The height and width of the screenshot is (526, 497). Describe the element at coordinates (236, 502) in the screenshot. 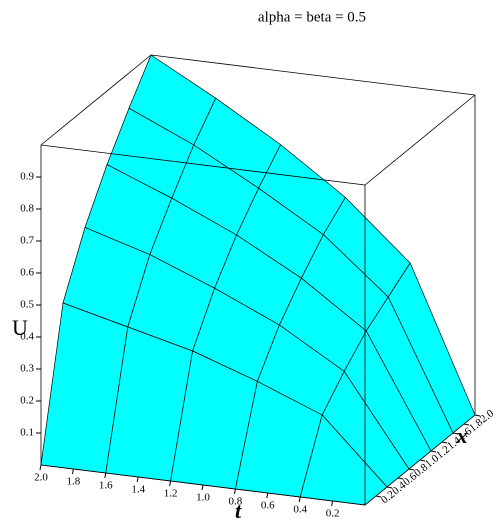

I see `t-tick-label: 0.8` at that location.